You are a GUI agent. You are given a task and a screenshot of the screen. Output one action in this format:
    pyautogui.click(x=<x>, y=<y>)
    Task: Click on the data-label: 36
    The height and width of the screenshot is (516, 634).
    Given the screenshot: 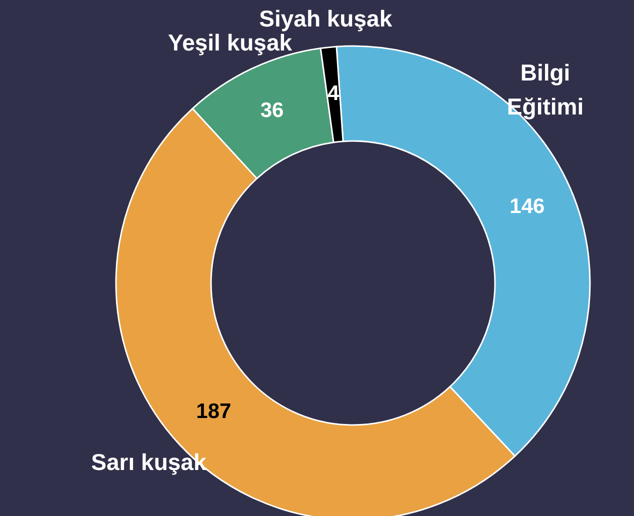 What is the action you would take?
    pyautogui.click(x=272, y=110)
    